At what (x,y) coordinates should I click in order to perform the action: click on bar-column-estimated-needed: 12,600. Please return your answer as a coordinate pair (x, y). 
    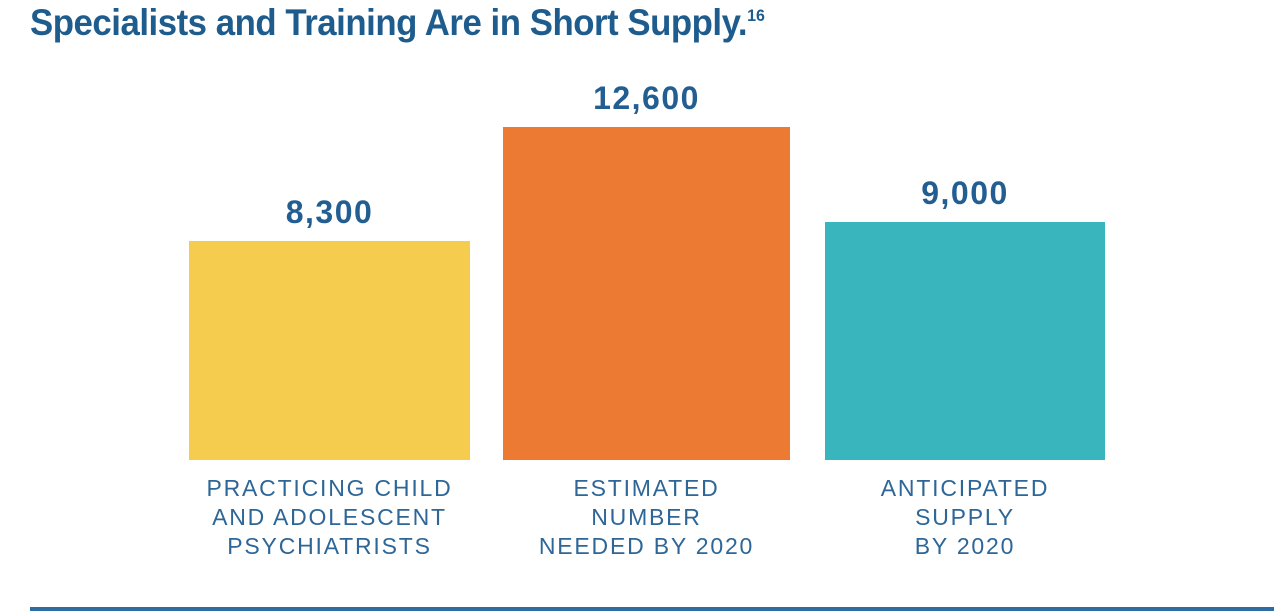
    Looking at the image, I should click on (646, 270).